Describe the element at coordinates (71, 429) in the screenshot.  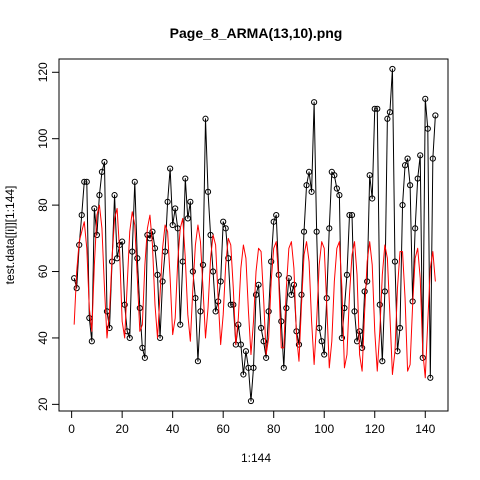
I see `x-tick-label: 0` at that location.